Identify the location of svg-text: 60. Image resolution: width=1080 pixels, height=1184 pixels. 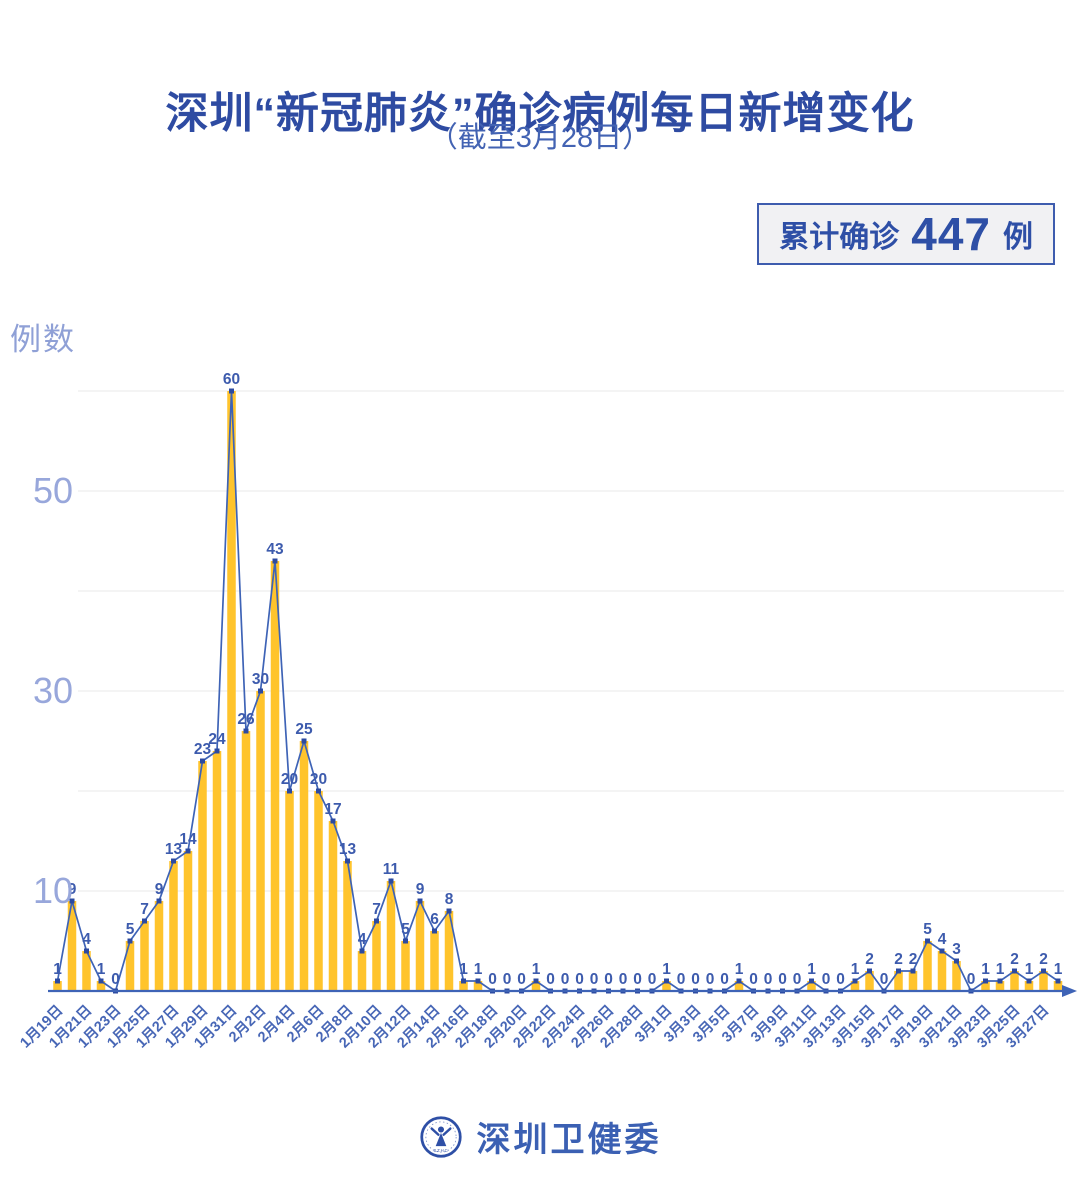
(231, 379).